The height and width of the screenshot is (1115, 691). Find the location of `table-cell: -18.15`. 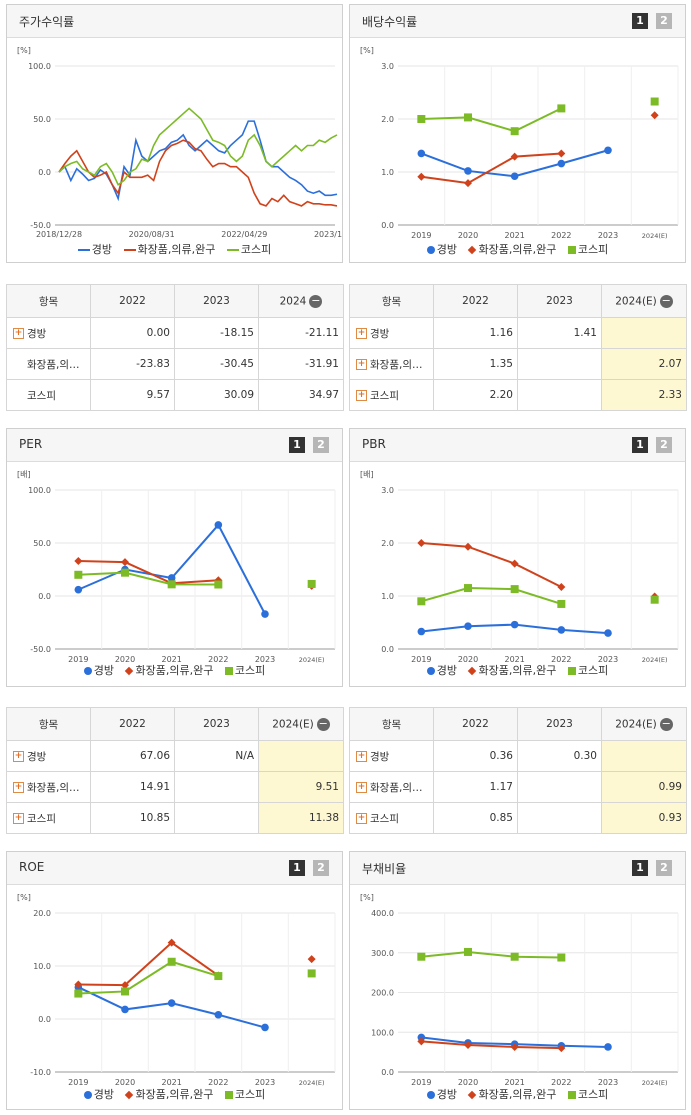

table-cell: -18.15 is located at coordinates (216, 333).